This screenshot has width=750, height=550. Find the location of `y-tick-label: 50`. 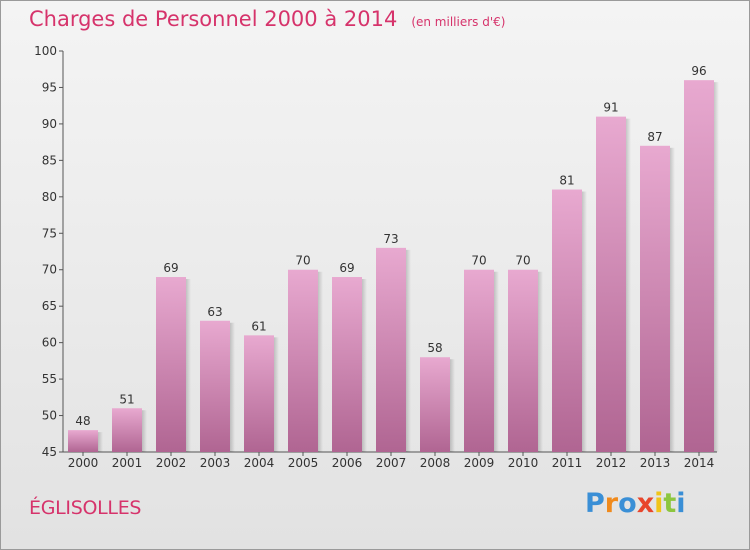

y-tick-label: 50 is located at coordinates (49, 416).